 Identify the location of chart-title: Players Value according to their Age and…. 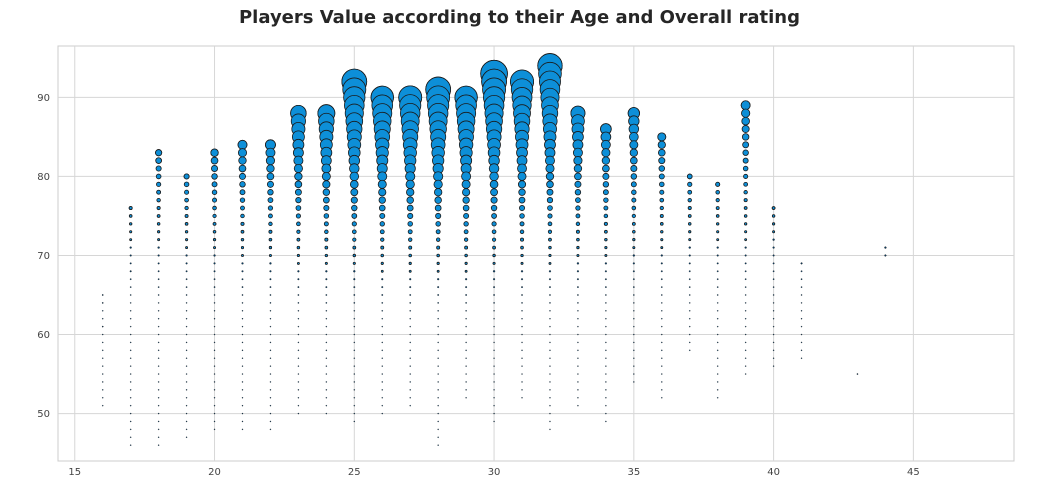
(519, 17).